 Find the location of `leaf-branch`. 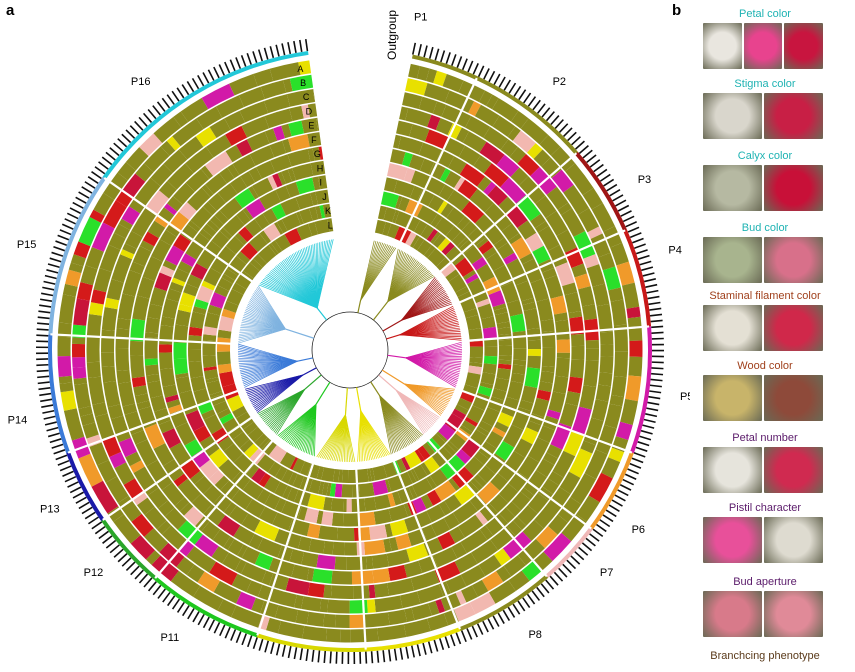

leaf-branch is located at coordinates (331, 436).